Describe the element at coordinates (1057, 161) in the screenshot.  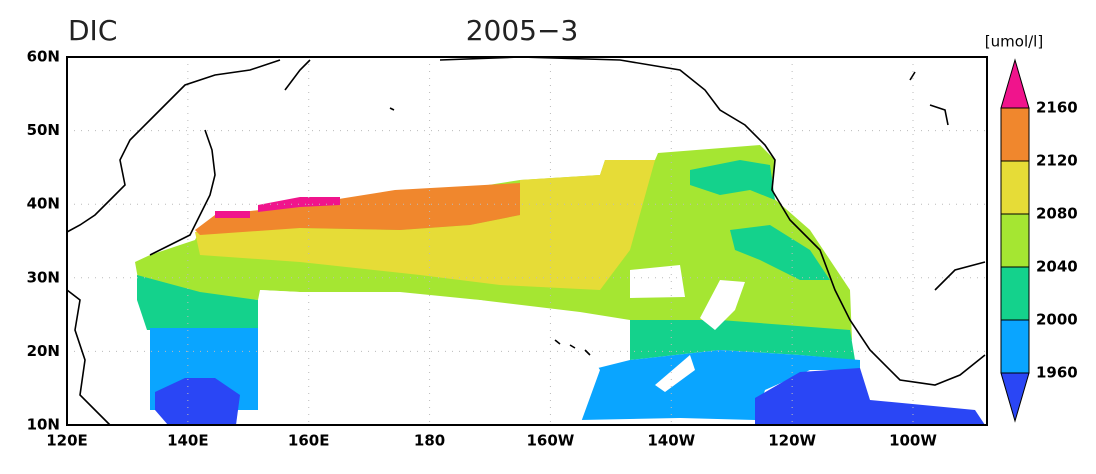
I see `colorbar-label: 2120` at that location.